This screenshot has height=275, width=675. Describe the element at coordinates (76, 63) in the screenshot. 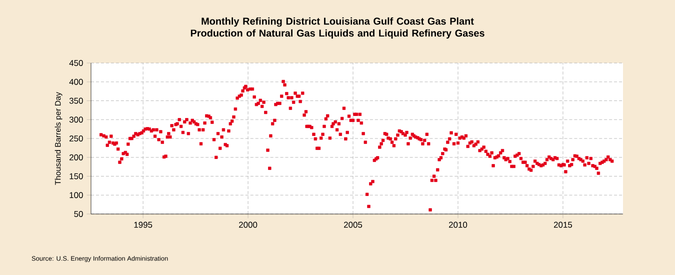

I see `y-tick-label: 450` at that location.